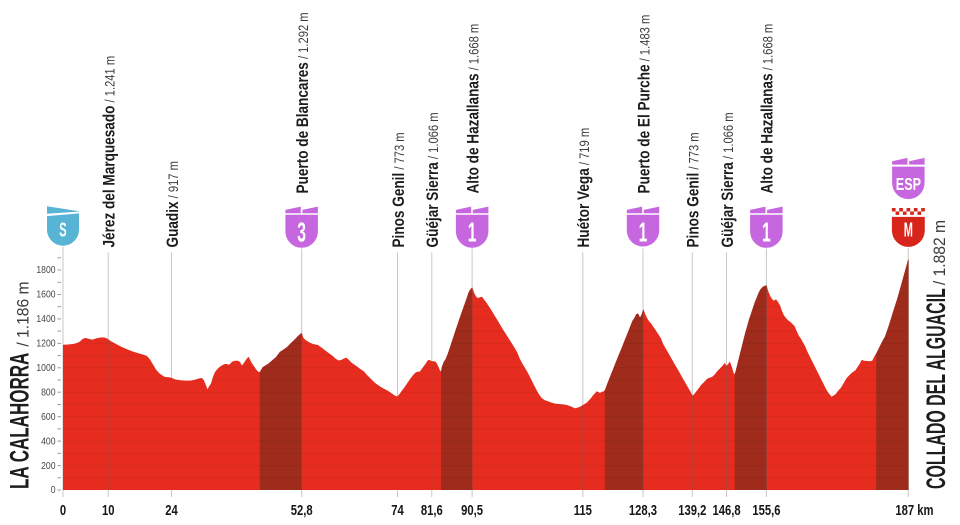 The height and width of the screenshot is (525, 960). What do you see at coordinates (914, 509) in the screenshot?
I see `svg-text: 187 km` at bounding box center [914, 509].